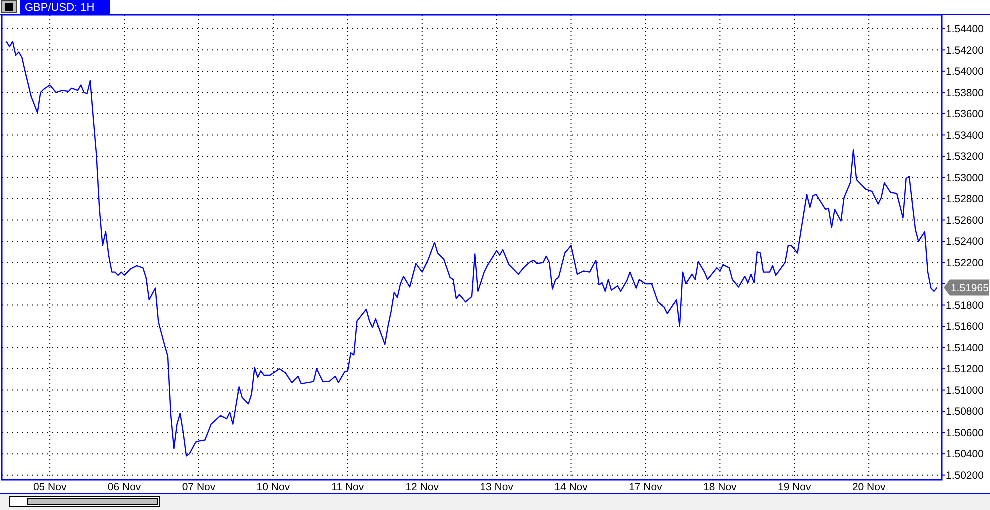  What do you see at coordinates (125, 488) in the screenshot?
I see `x-tick-label: 06 Nov` at bounding box center [125, 488].